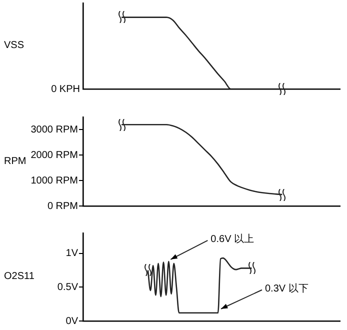 This screenshot has width=347, height=330. Describe the element at coordinates (67, 287) in the screenshot. I see `y-tick-label: 0.5V` at that location.